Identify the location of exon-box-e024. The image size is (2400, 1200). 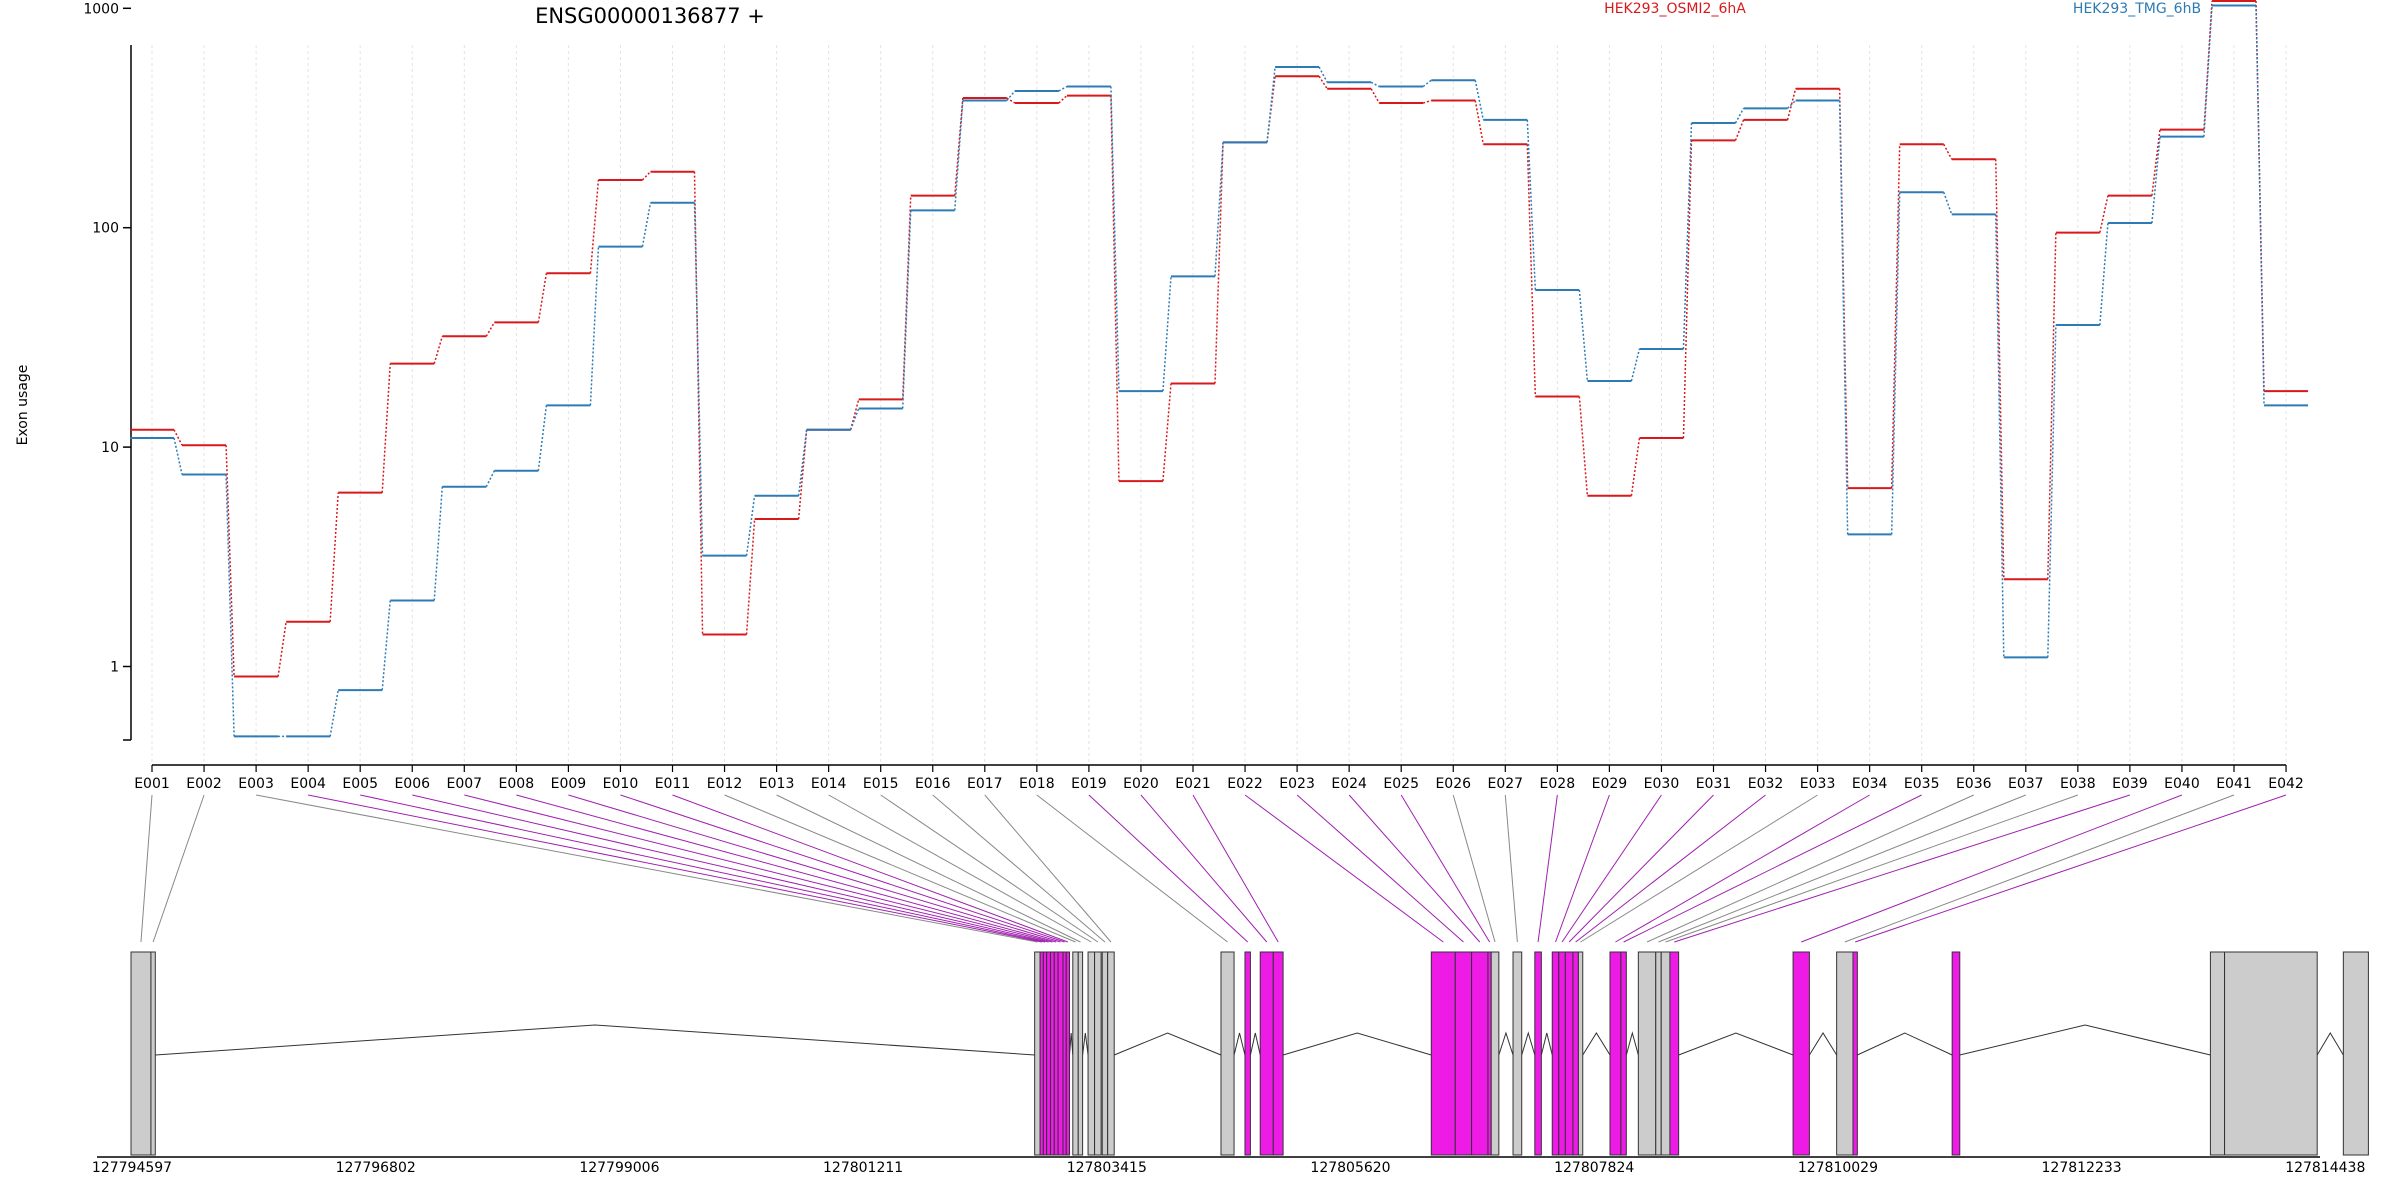
(1480, 1053).